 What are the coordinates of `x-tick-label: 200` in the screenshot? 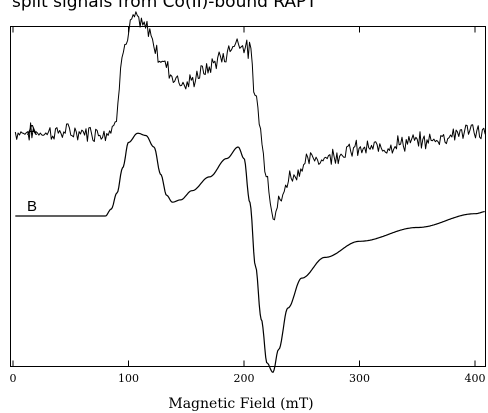 It's located at (244, 378).